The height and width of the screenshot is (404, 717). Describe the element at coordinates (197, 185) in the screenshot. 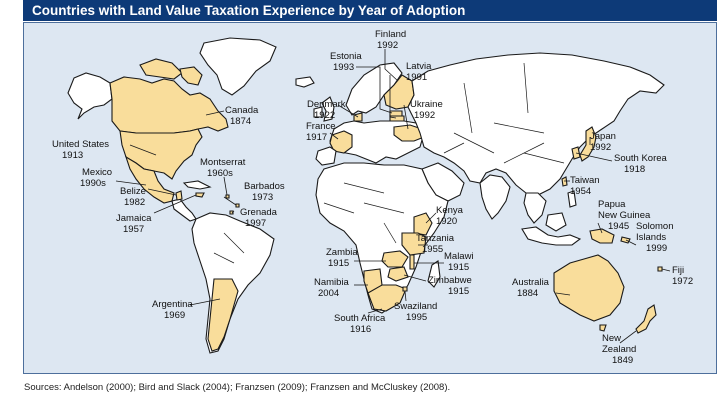

I see `cuba-shape` at that location.